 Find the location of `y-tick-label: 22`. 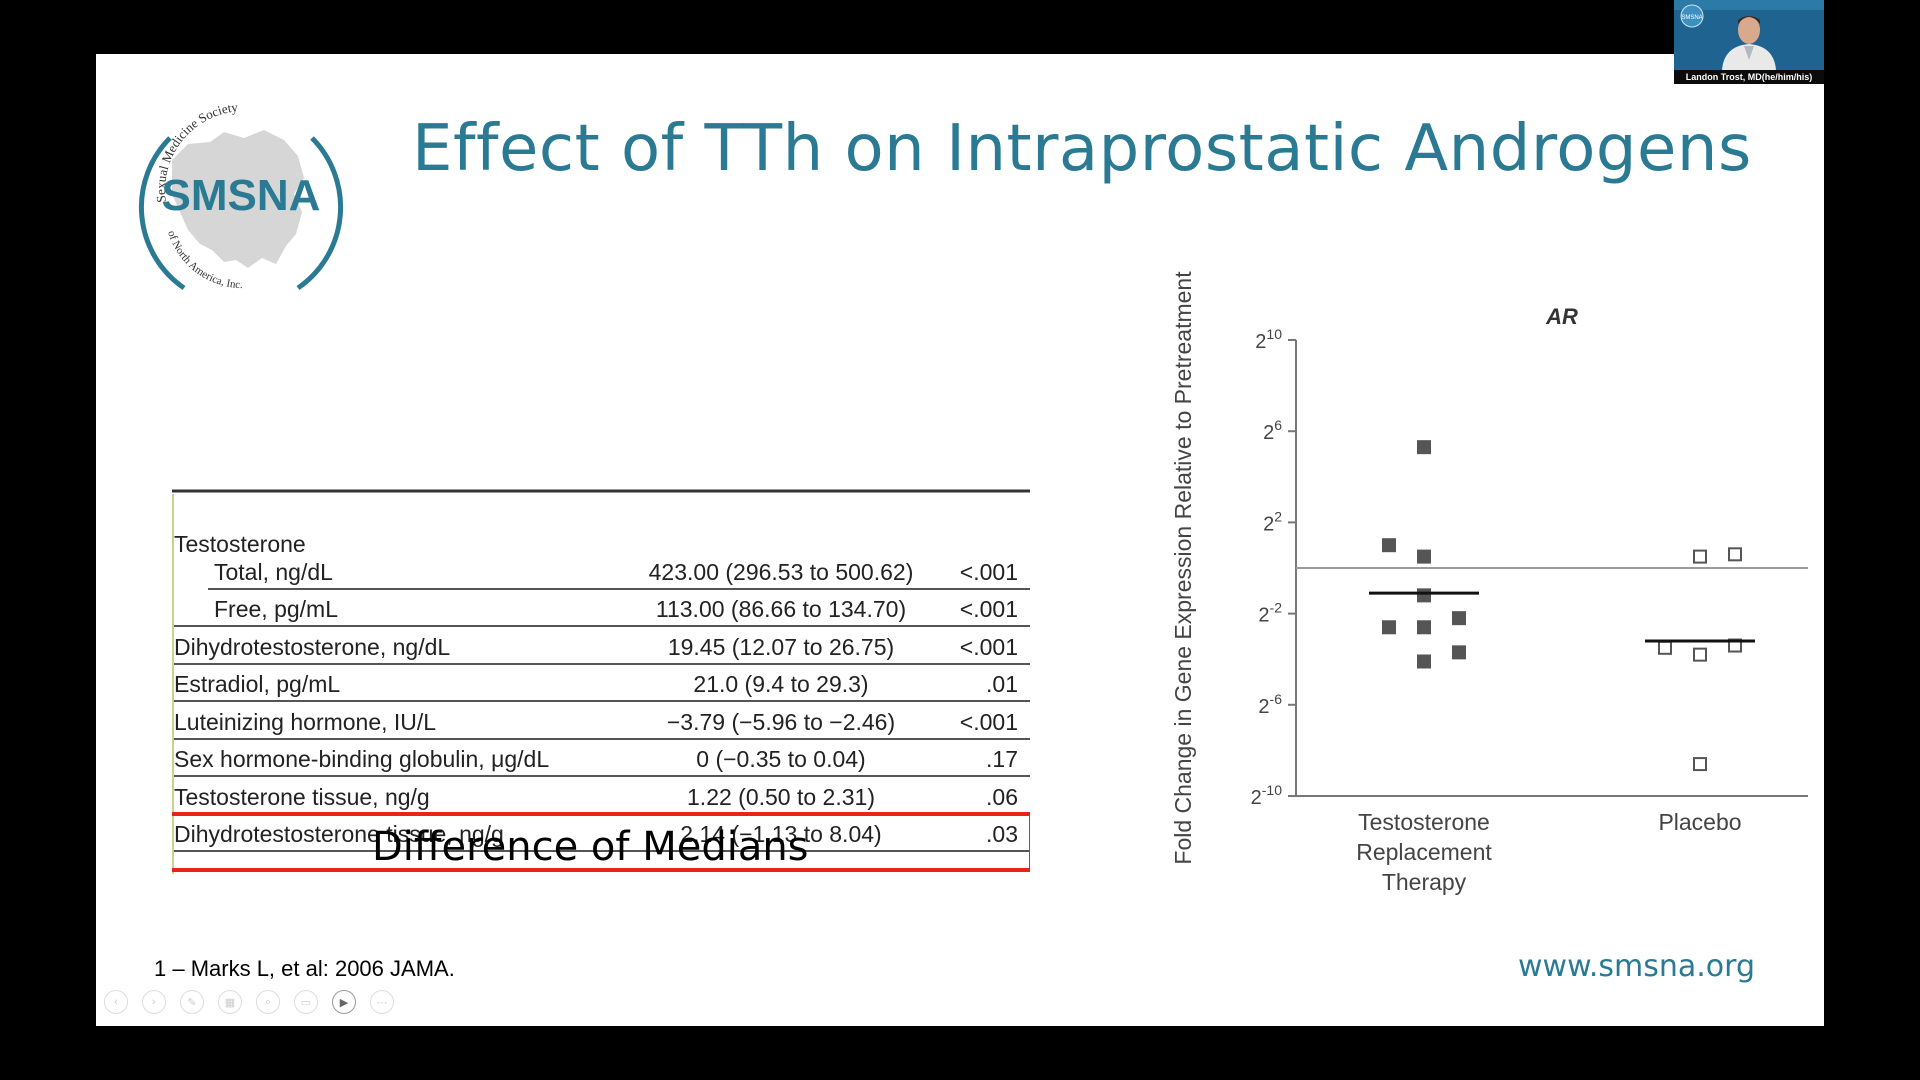

y-tick-label: 22 is located at coordinates (1272, 521).